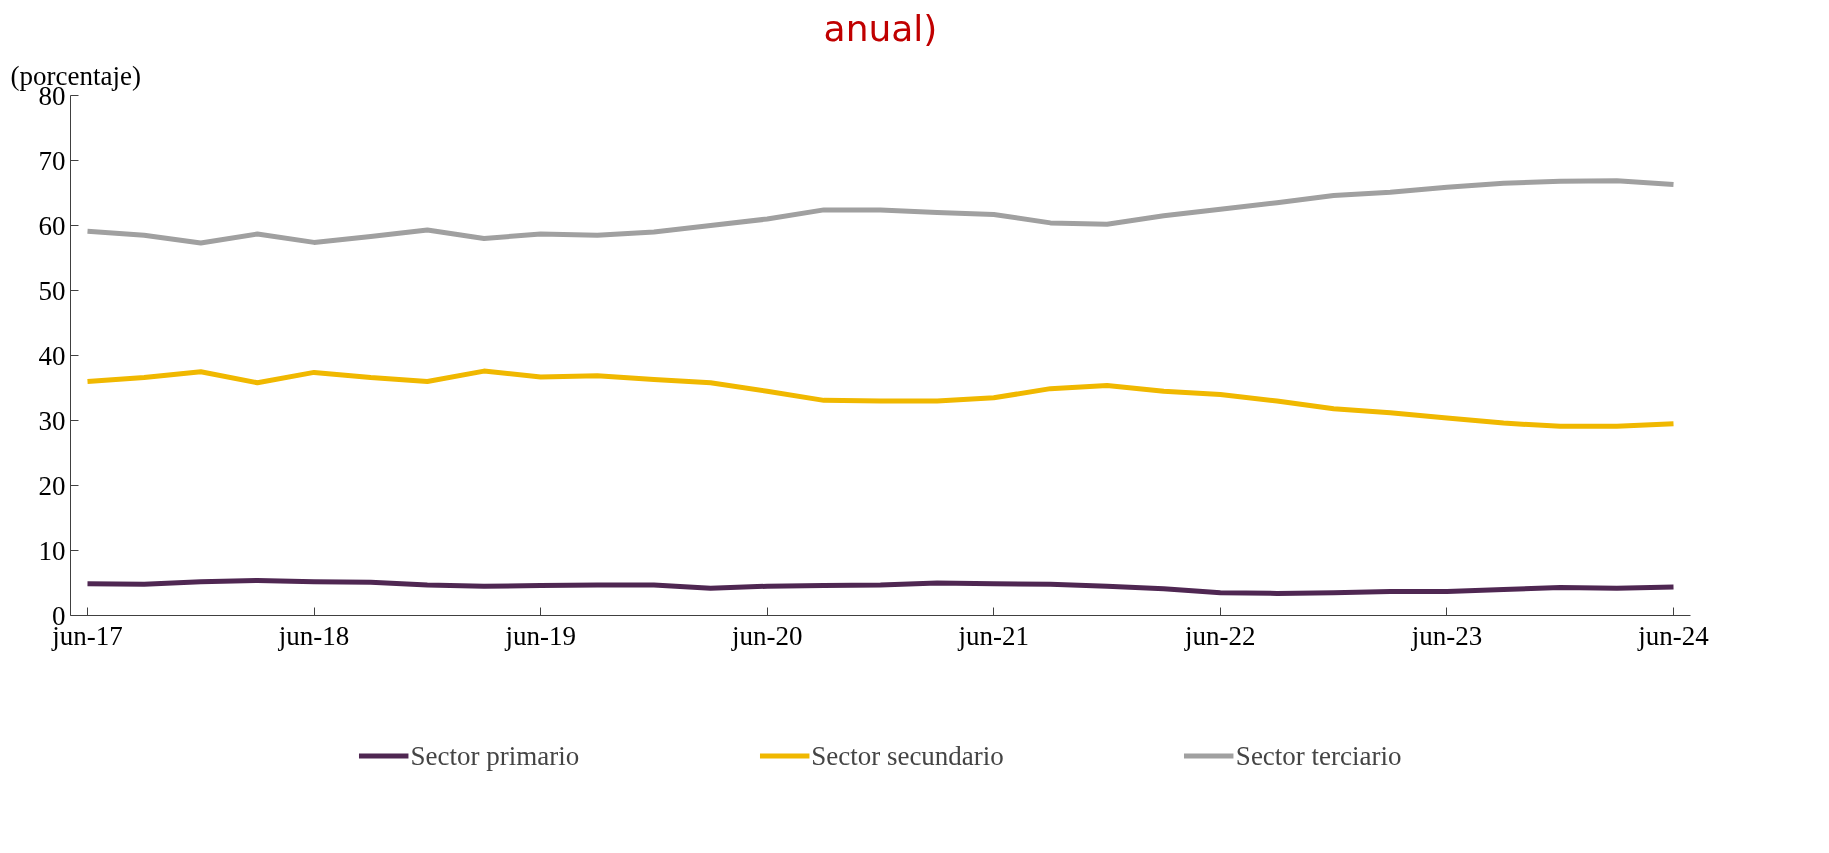 This screenshot has width=1829, height=853. I want to click on x-tick-label: jun-19, so click(540, 635).